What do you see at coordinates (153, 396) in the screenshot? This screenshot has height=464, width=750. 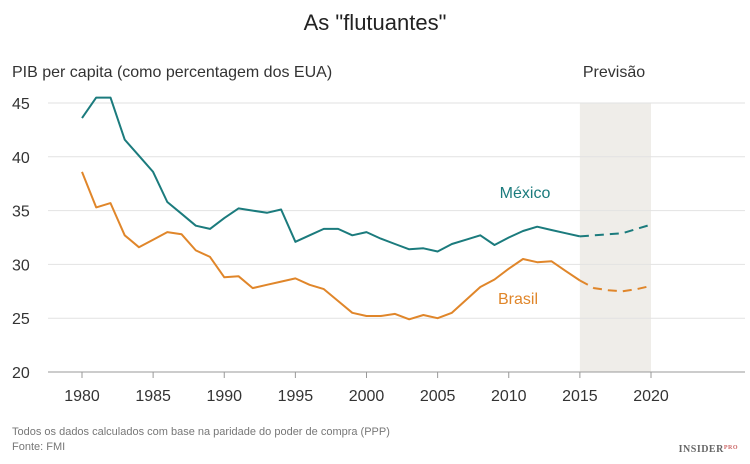 I see `x-tick-label: 1985` at bounding box center [153, 396].